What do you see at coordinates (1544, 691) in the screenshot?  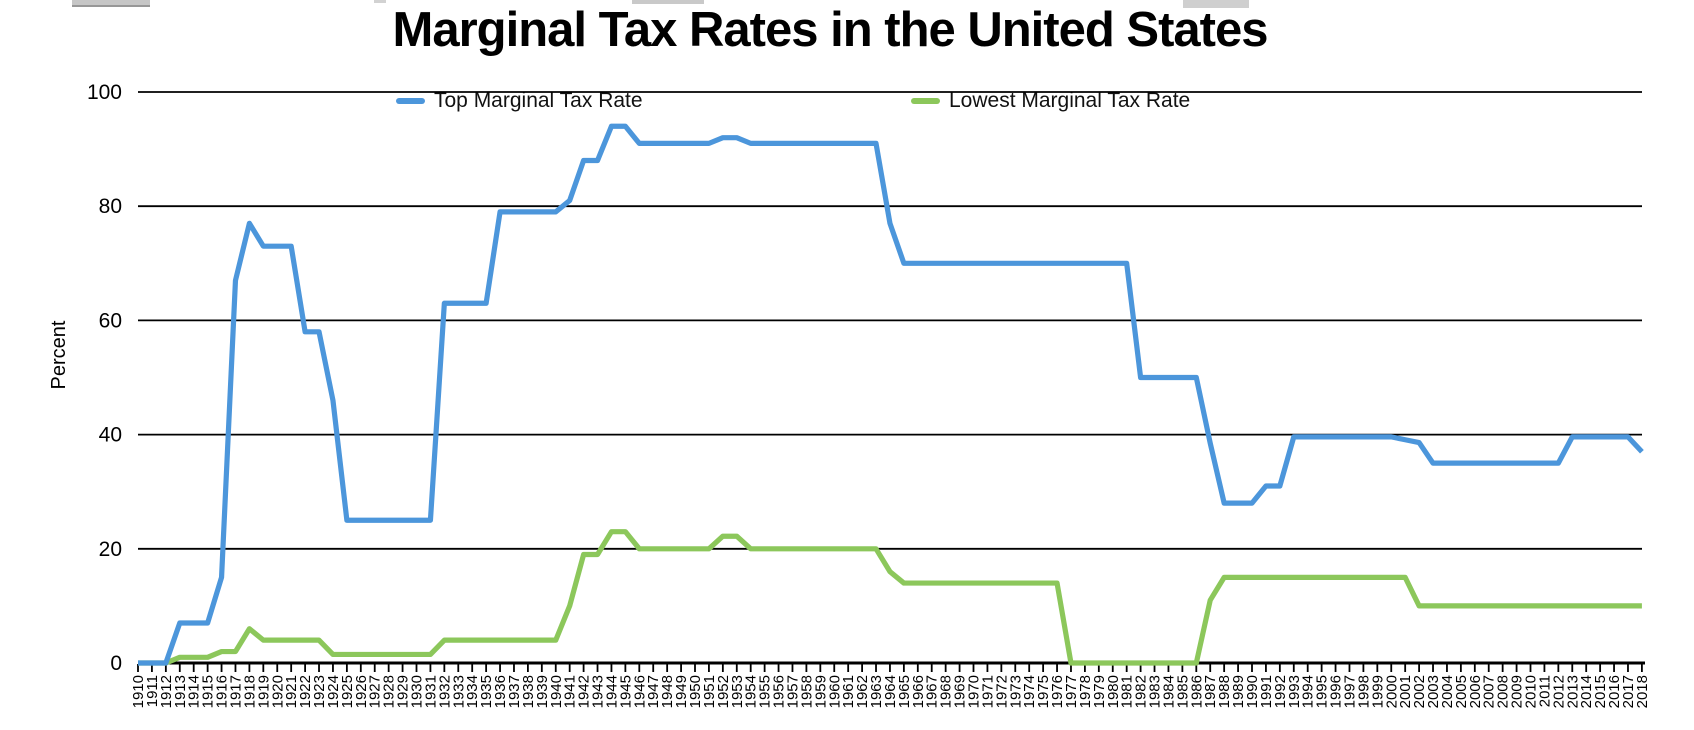 I see `x-tick-label-2011: 2011` at bounding box center [1544, 691].